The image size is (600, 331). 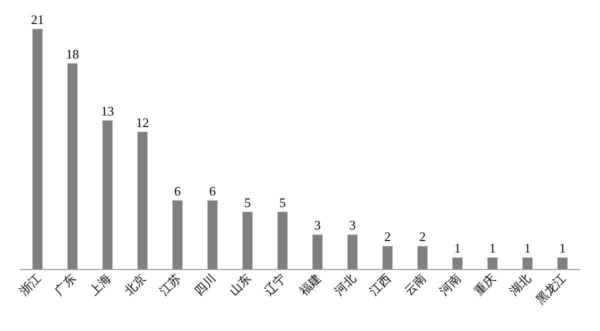 What do you see at coordinates (551, 289) in the screenshot?
I see `x-tick-label: 黑龙江` at bounding box center [551, 289].